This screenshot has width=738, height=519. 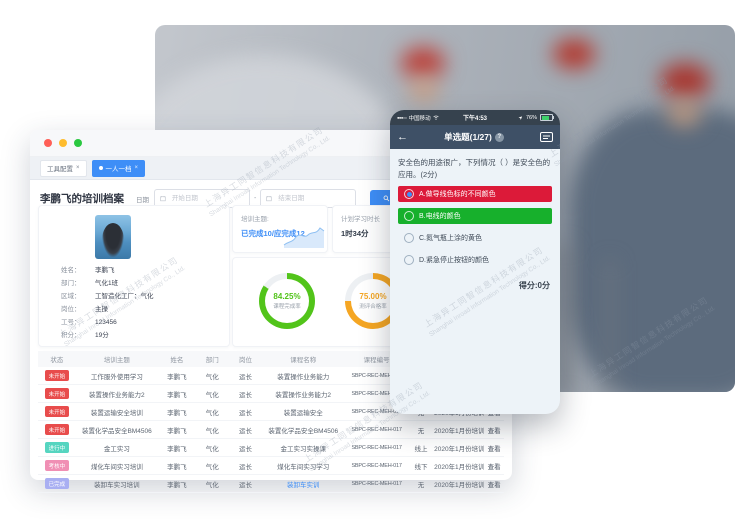 I want to click on completion-donut: 84.25% 课程完成率, so click(x=287, y=301).